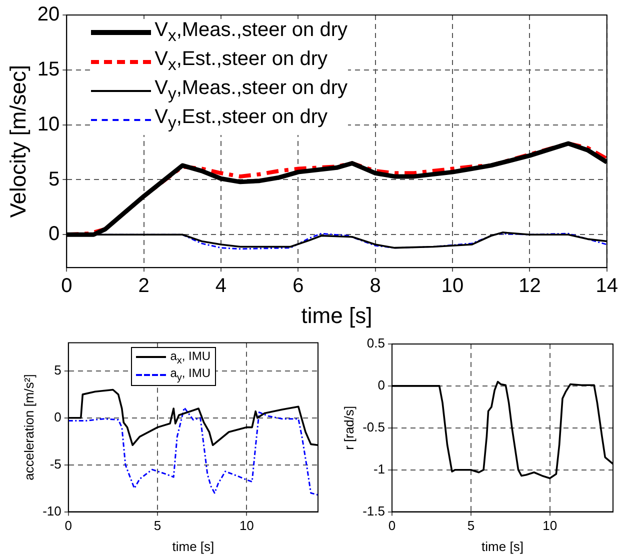  I want to click on x-tick-label: 8, so click(375, 286).